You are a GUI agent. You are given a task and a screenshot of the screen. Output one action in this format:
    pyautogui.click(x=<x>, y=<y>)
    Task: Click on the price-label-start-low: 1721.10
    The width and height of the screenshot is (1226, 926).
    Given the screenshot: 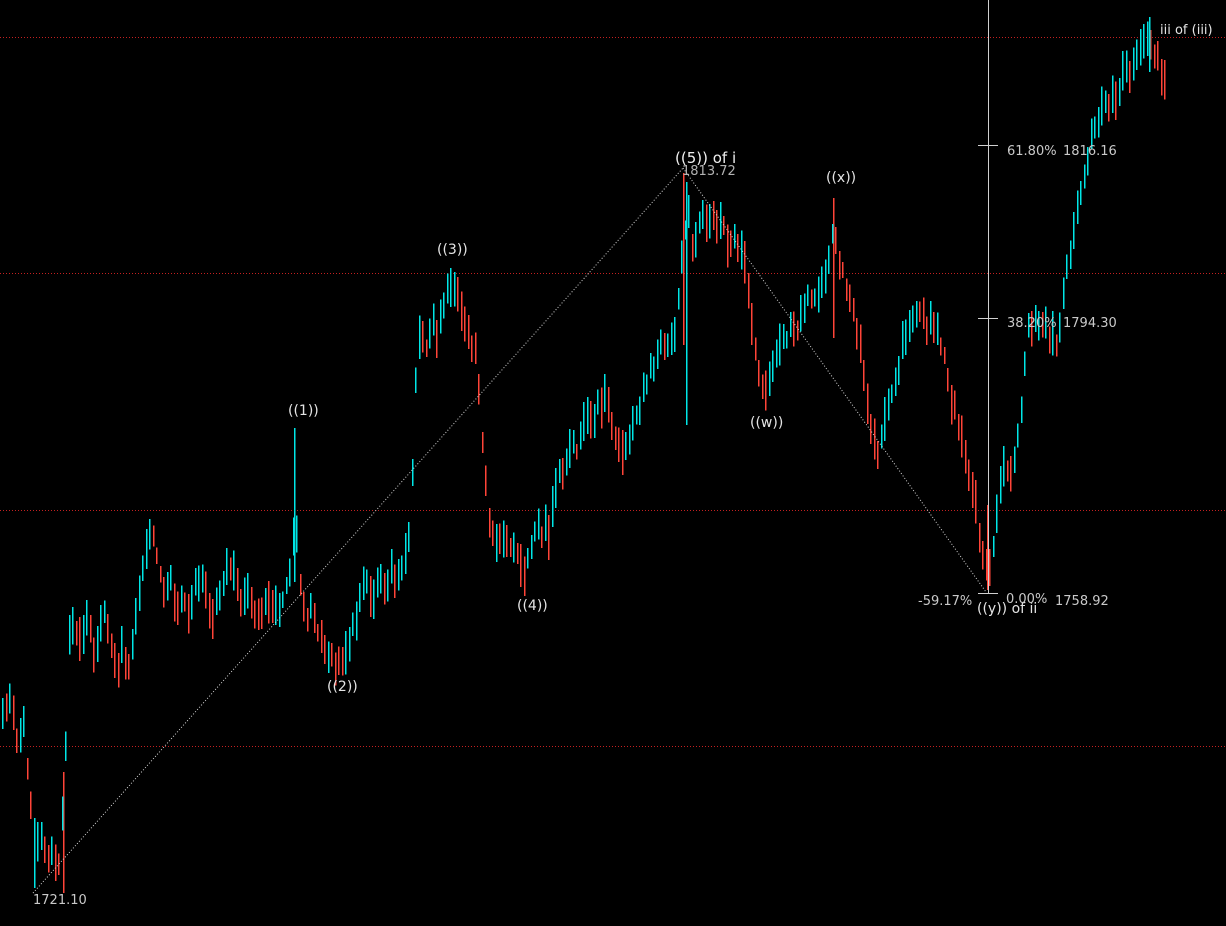 What is the action you would take?
    pyautogui.click(x=60, y=900)
    